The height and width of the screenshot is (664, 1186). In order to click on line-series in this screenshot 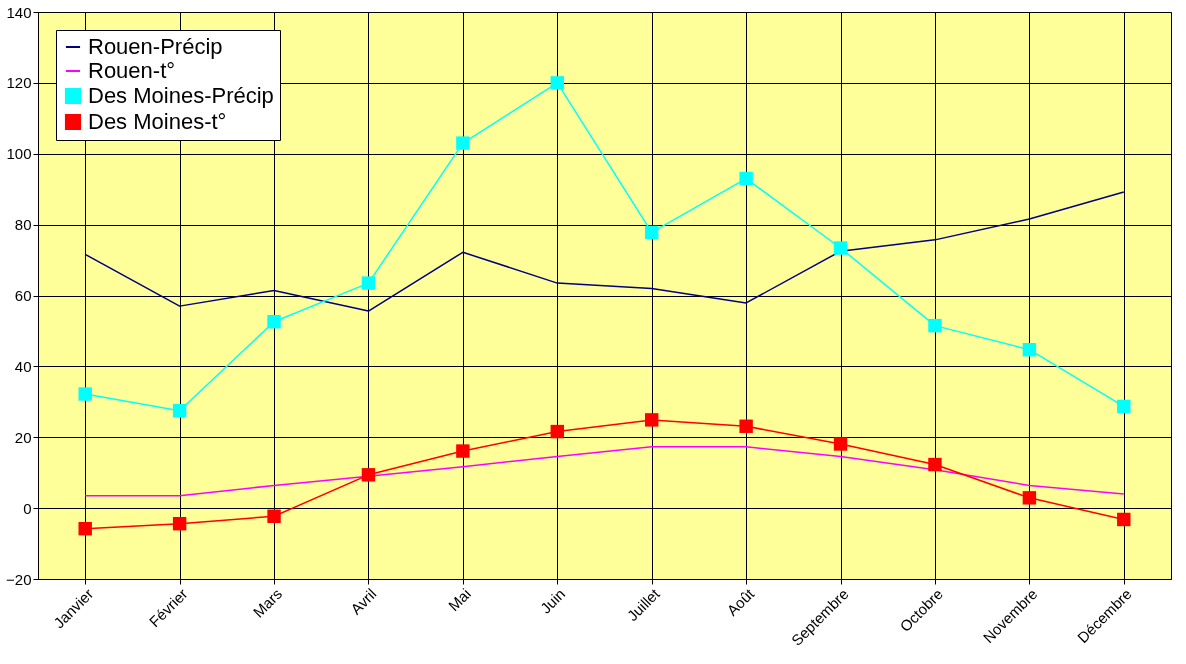, I will do `click(604, 471)`.